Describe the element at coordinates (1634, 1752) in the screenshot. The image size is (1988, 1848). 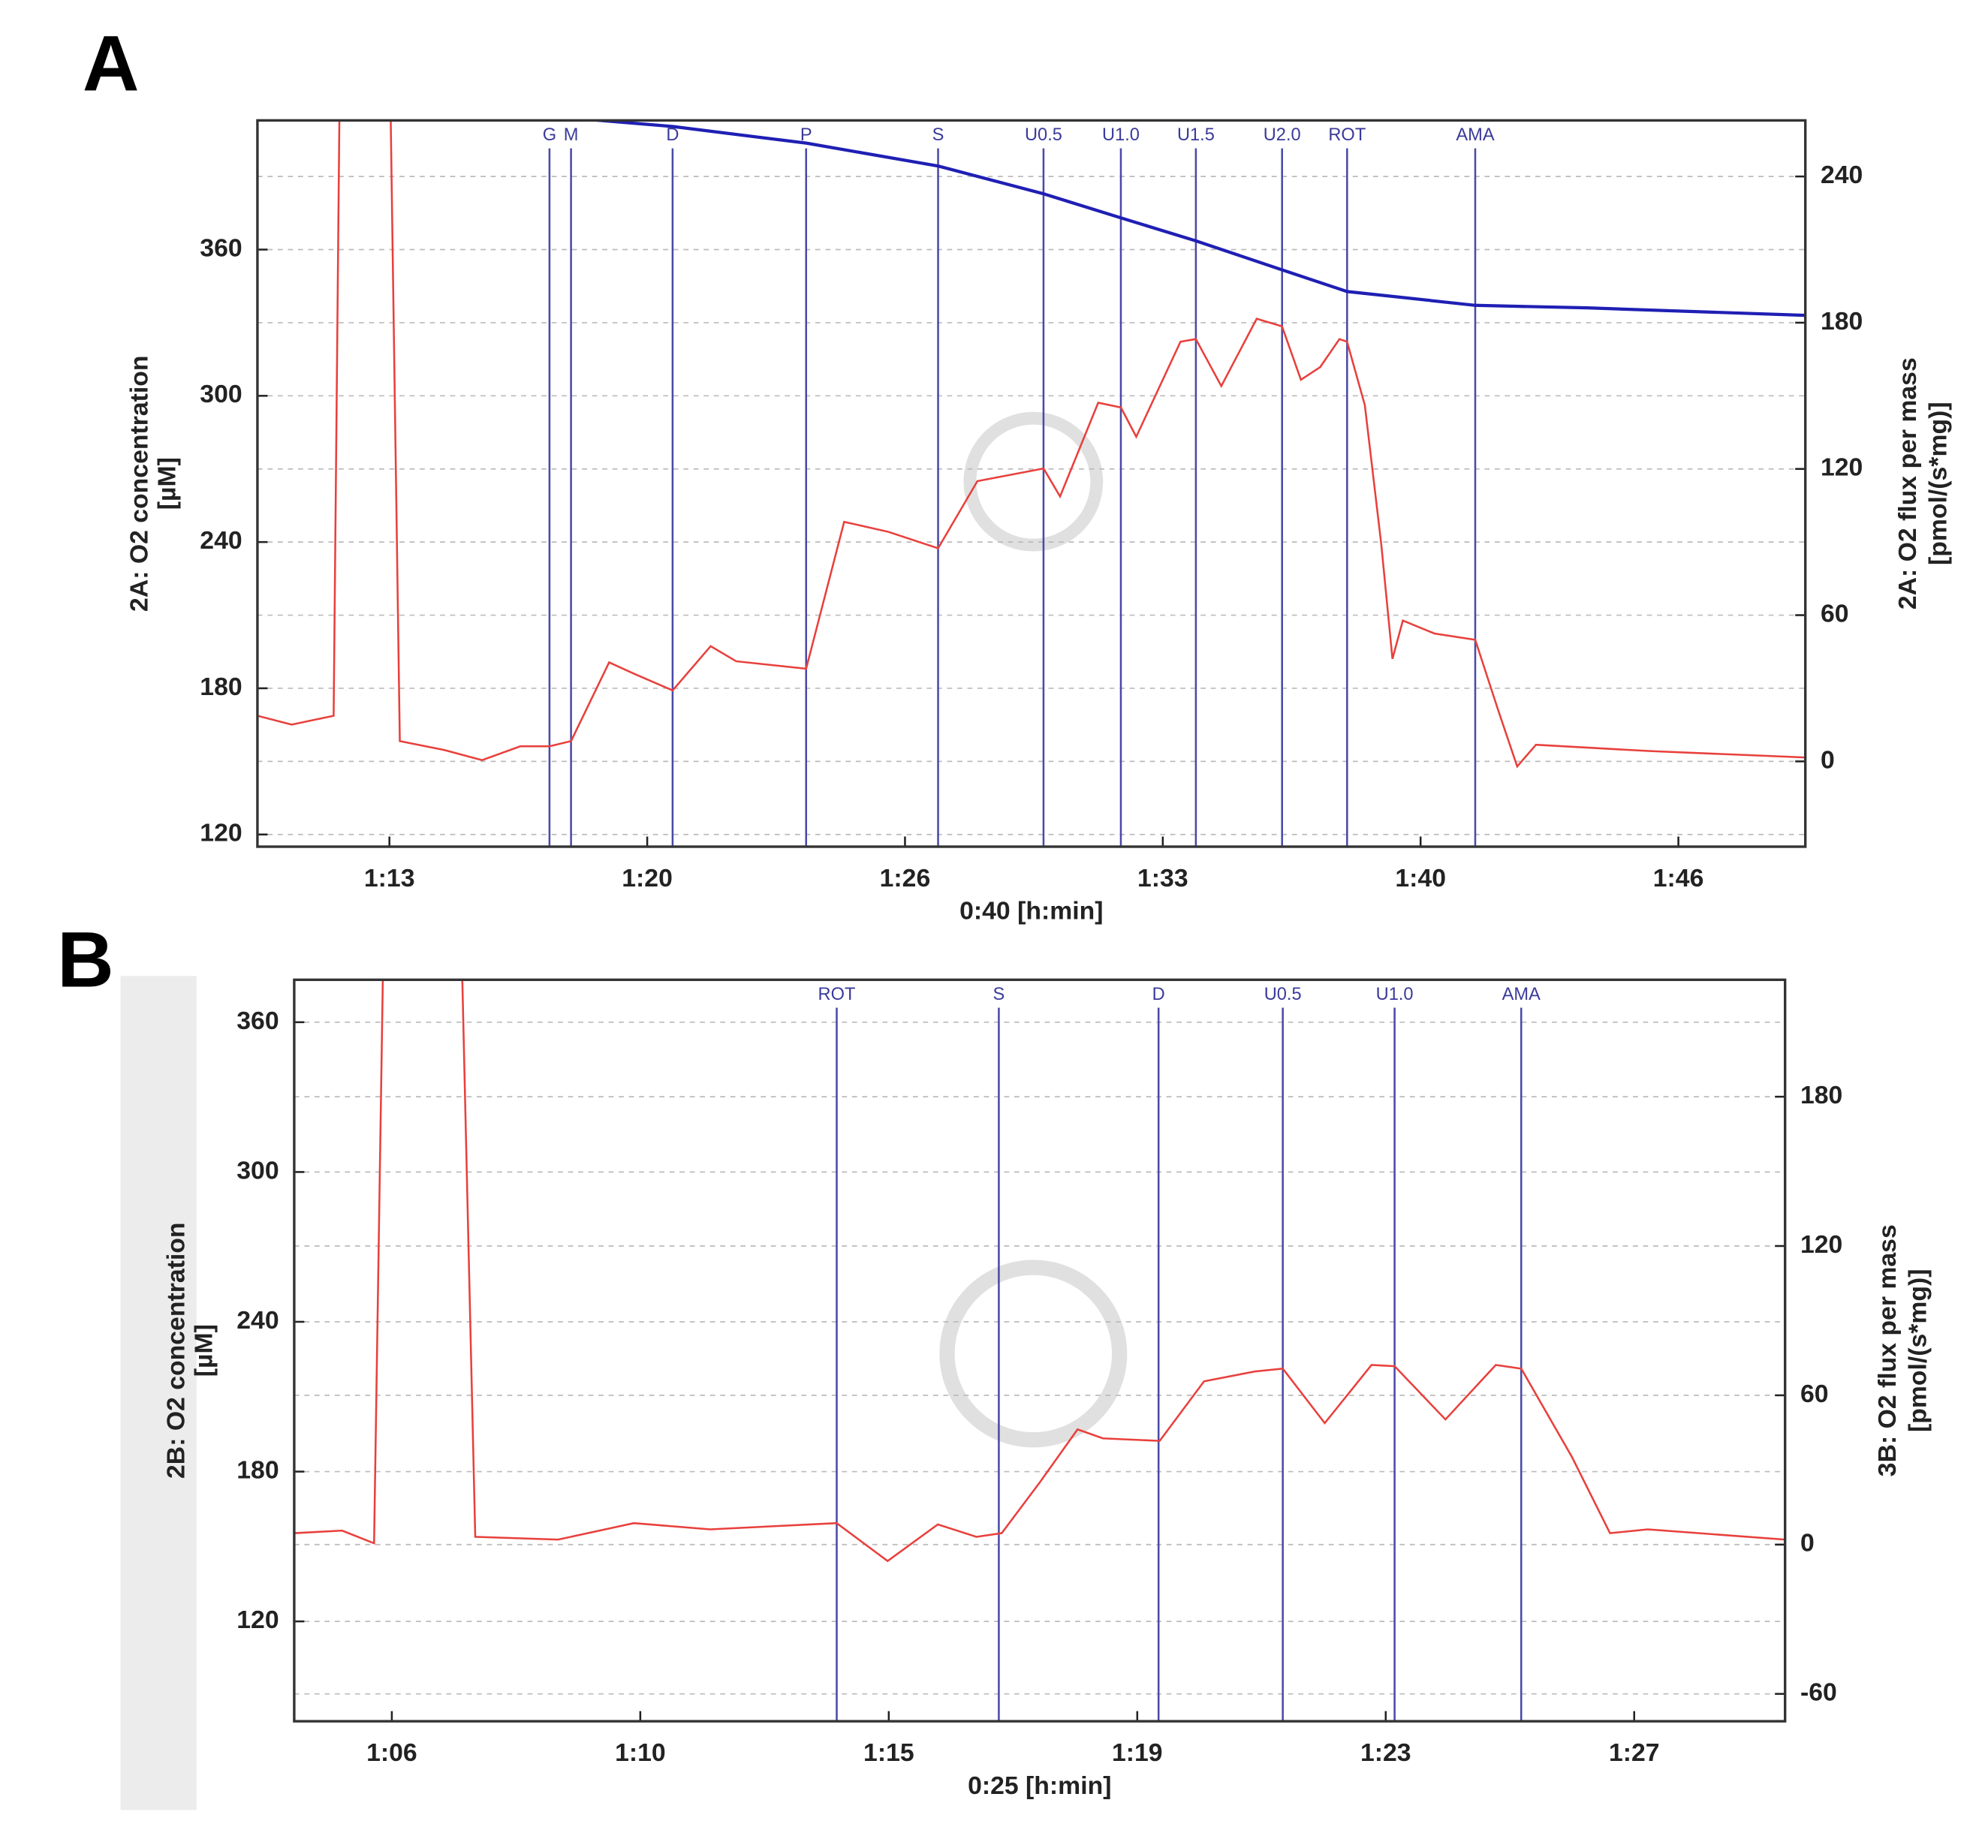
I see `x-tick-label: 1:27` at that location.